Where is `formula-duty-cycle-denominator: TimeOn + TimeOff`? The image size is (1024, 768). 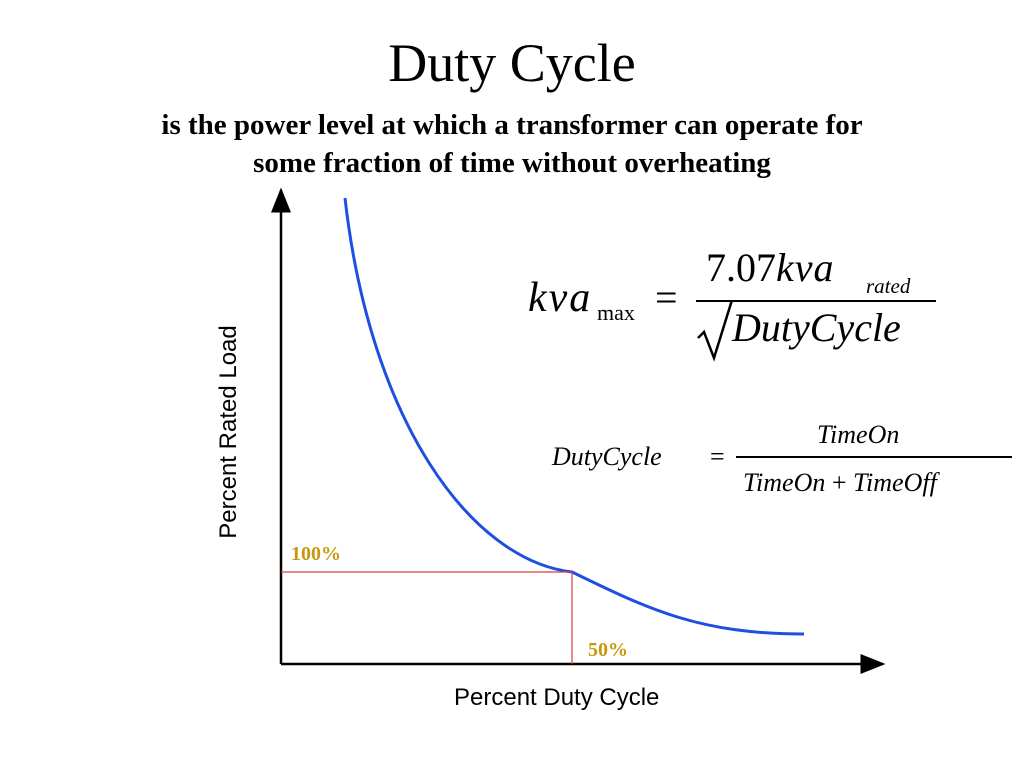 formula-duty-cycle-denominator: TimeOn + TimeOff is located at coordinates (840, 483).